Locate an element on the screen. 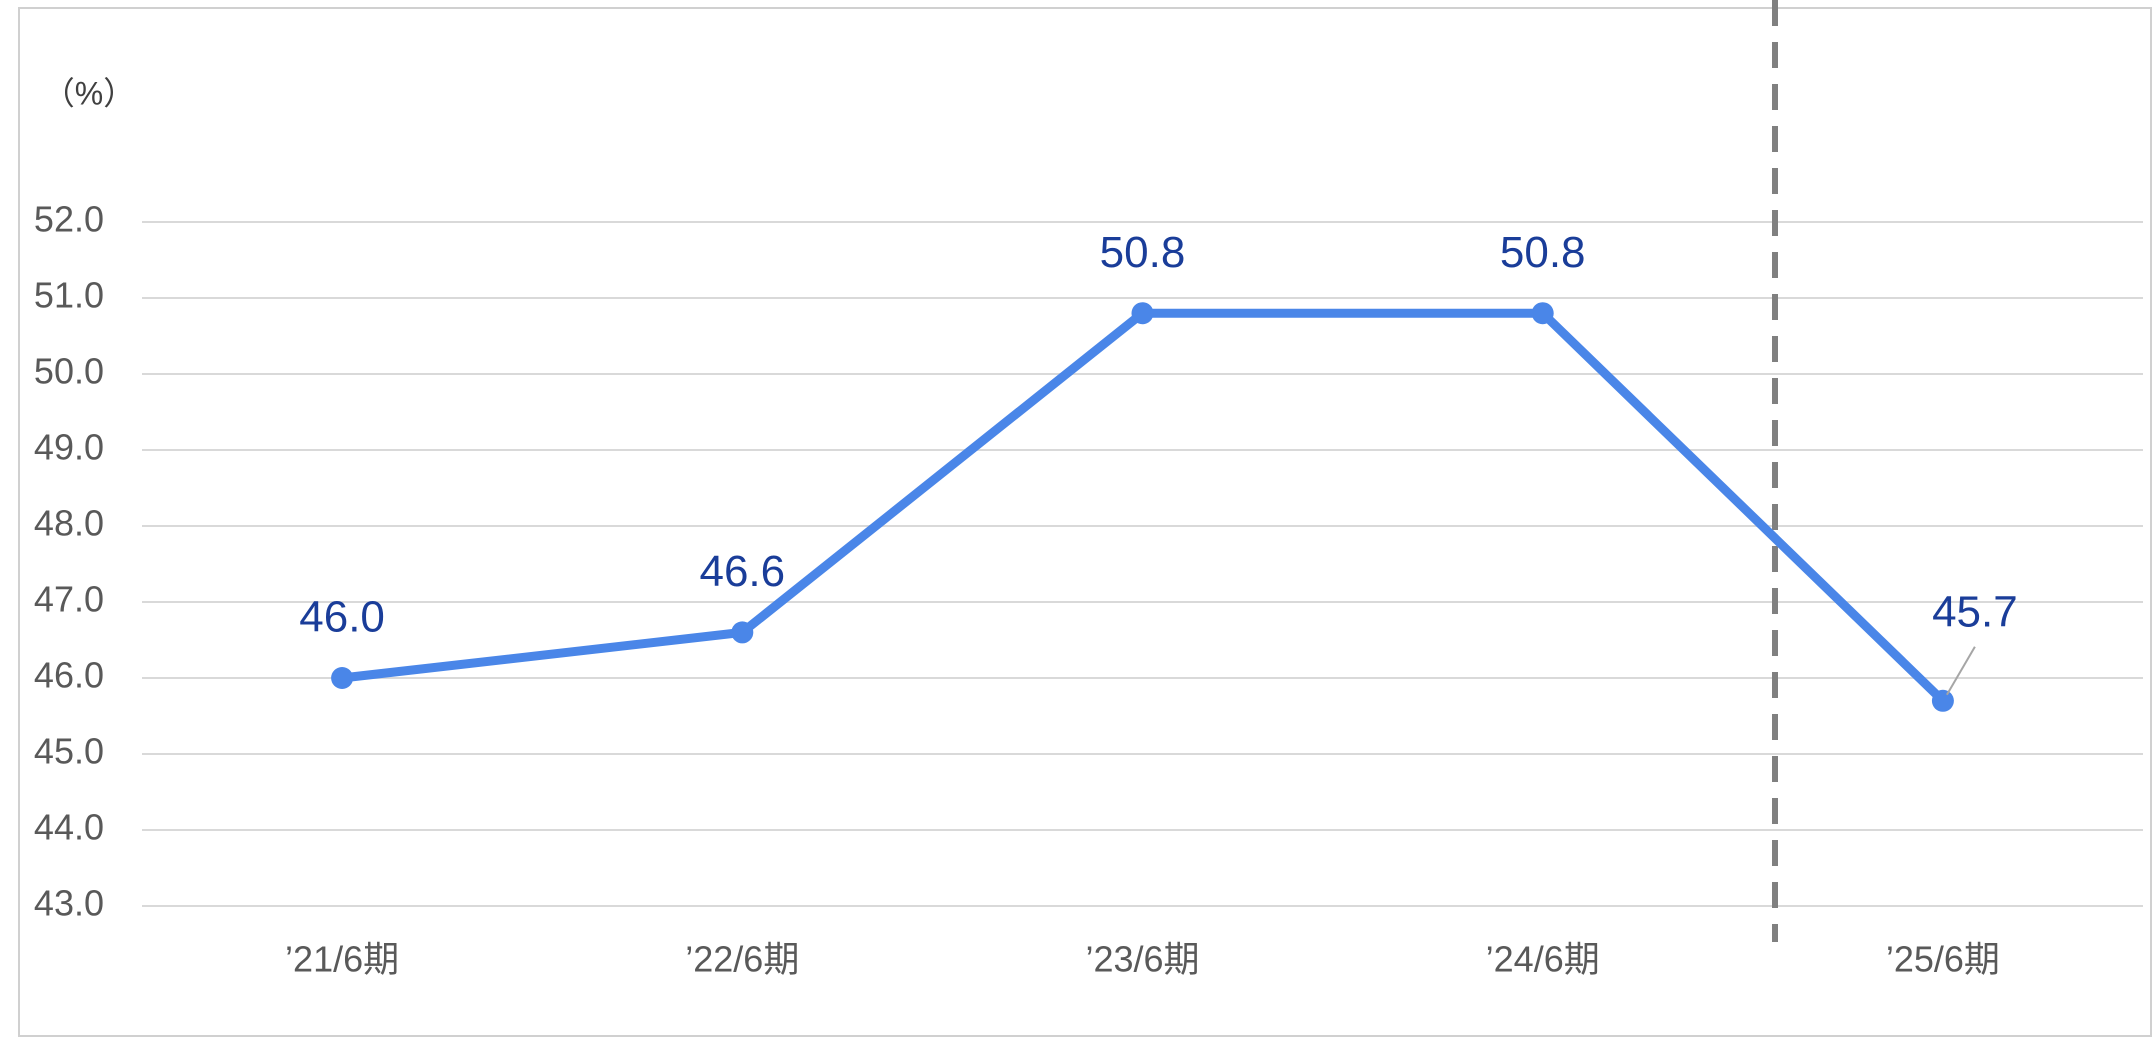 The height and width of the screenshot is (1042, 2154). y-tick-label: 46.0 is located at coordinates (69, 675).